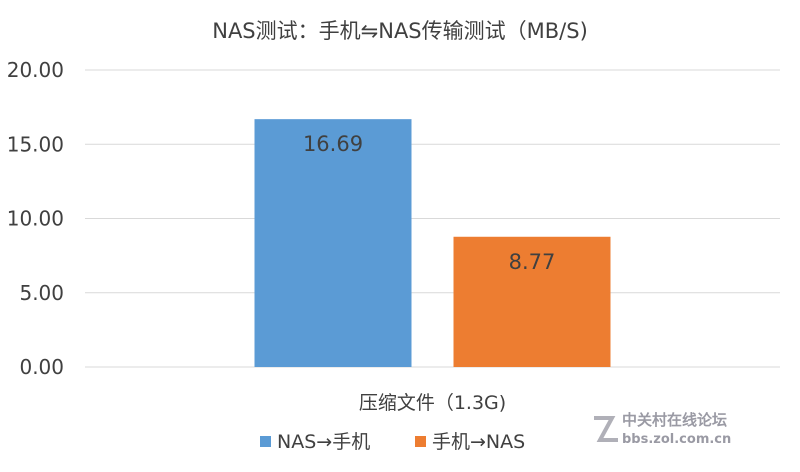  I want to click on legend-label: NAS→手机, so click(323, 442).